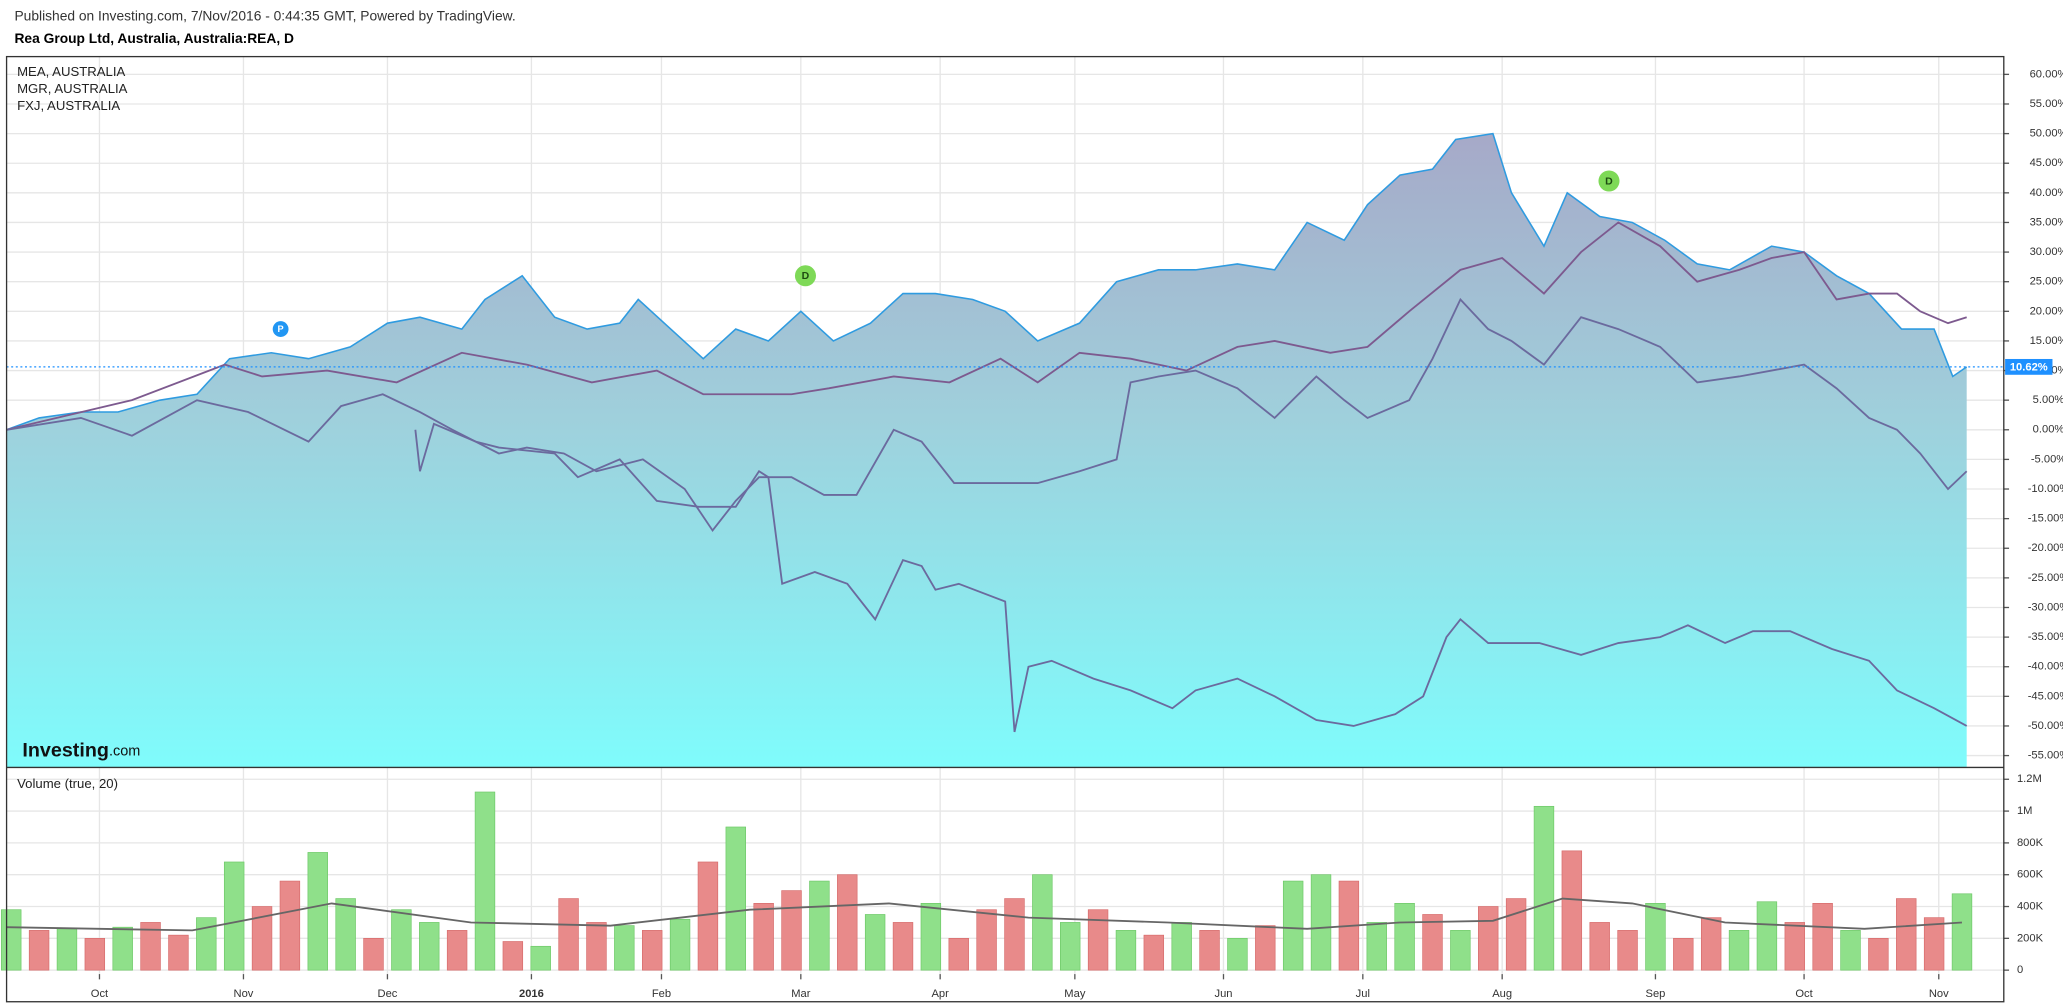 Image resolution: width=2063 pixels, height=1007 pixels. Describe the element at coordinates (67, 783) in the screenshot. I see `volume-title: Volume (true, 20)` at that location.